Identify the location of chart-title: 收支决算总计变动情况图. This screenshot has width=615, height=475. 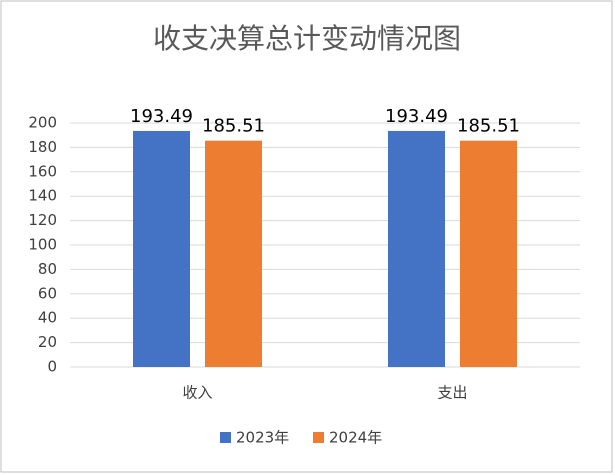
(307, 38).